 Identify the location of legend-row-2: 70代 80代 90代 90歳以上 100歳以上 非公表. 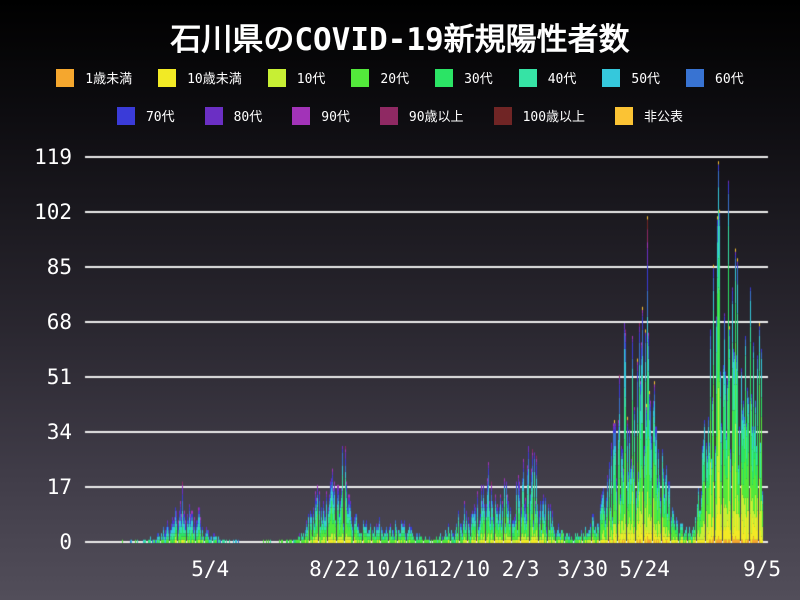
(400, 115).